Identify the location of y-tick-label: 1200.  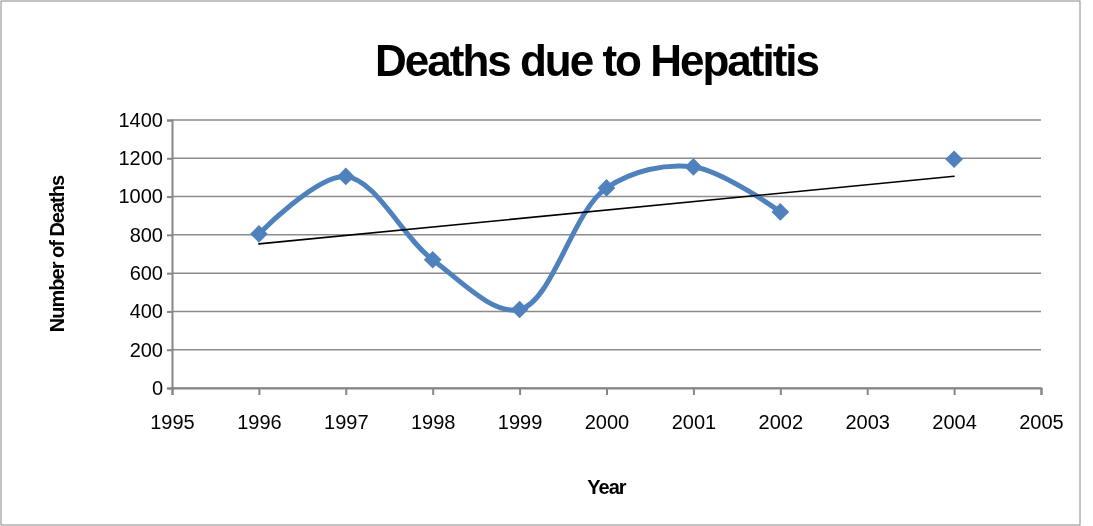
(140, 158).